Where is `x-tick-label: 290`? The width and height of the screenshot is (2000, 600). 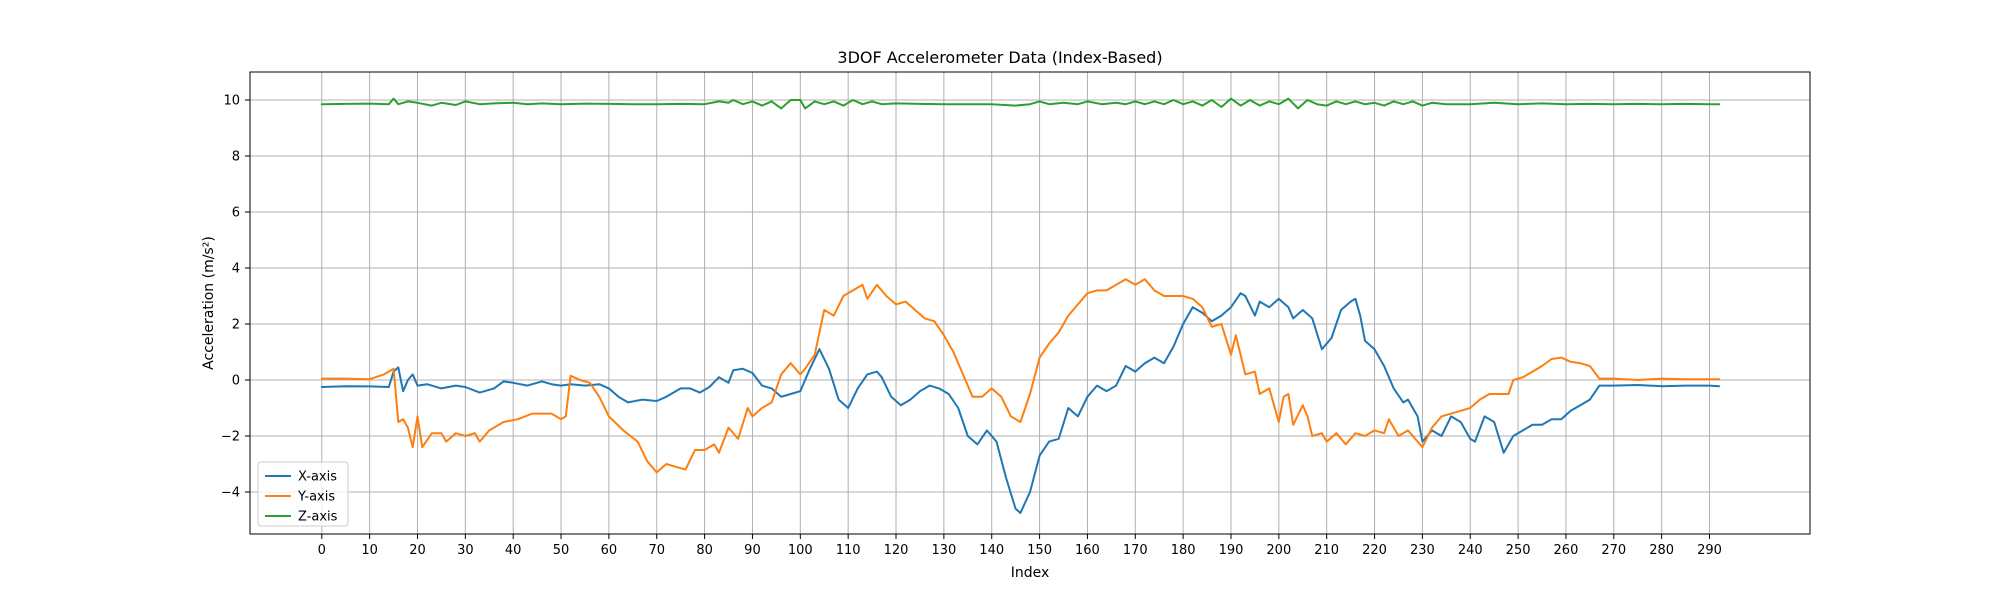 x-tick-label: 290 is located at coordinates (1709, 550).